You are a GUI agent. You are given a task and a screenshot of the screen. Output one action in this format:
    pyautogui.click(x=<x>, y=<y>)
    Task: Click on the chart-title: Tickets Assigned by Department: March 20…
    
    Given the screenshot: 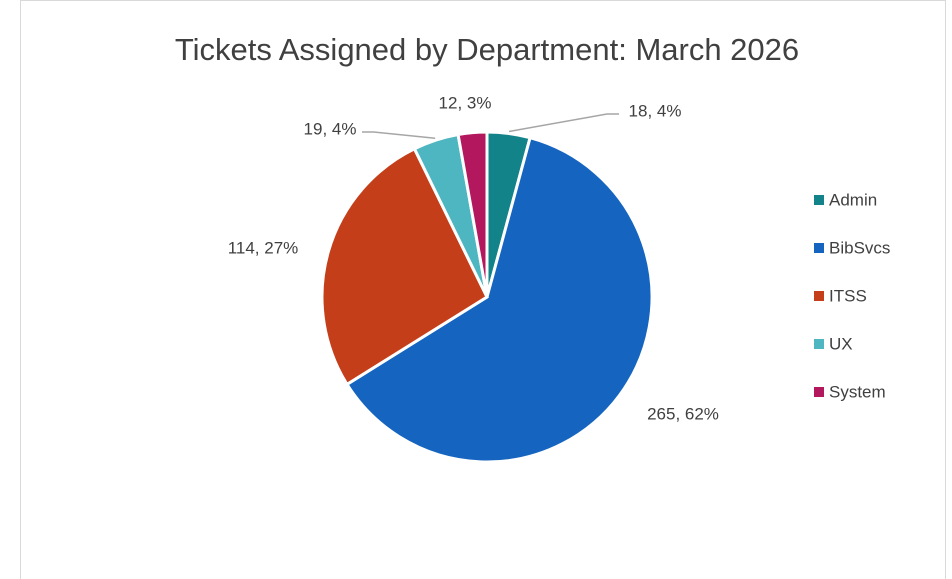 What is the action you would take?
    pyautogui.click(x=487, y=49)
    